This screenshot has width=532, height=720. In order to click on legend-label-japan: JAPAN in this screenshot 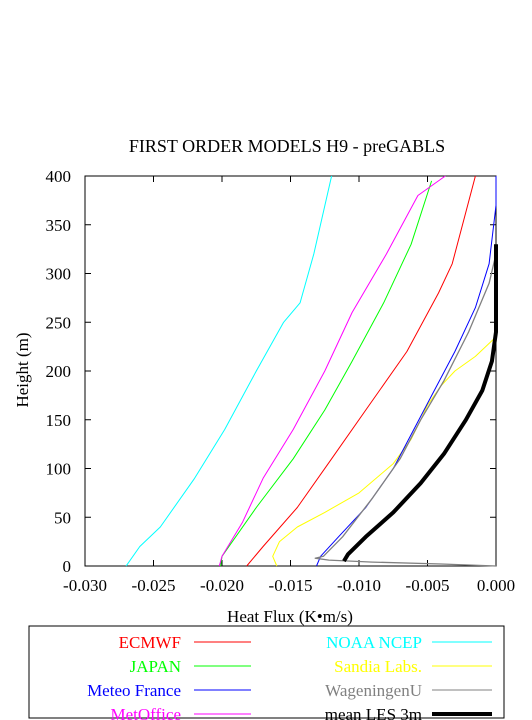, I will do `click(155, 666)`.